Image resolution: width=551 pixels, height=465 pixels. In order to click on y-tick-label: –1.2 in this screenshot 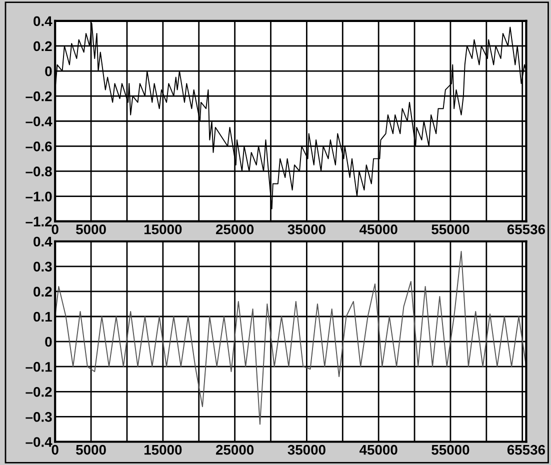, I will do `click(39, 221)`.